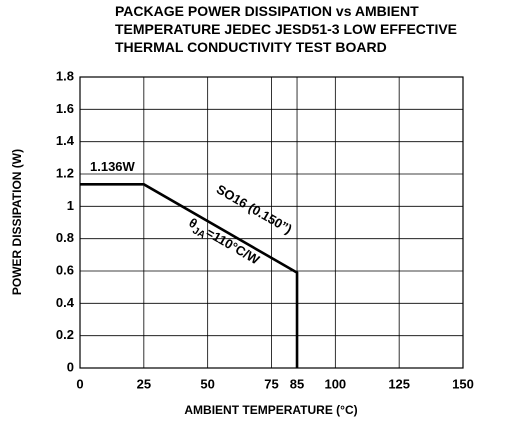  What do you see at coordinates (65, 75) in the screenshot?
I see `y-tick-label: 1.8` at bounding box center [65, 75].